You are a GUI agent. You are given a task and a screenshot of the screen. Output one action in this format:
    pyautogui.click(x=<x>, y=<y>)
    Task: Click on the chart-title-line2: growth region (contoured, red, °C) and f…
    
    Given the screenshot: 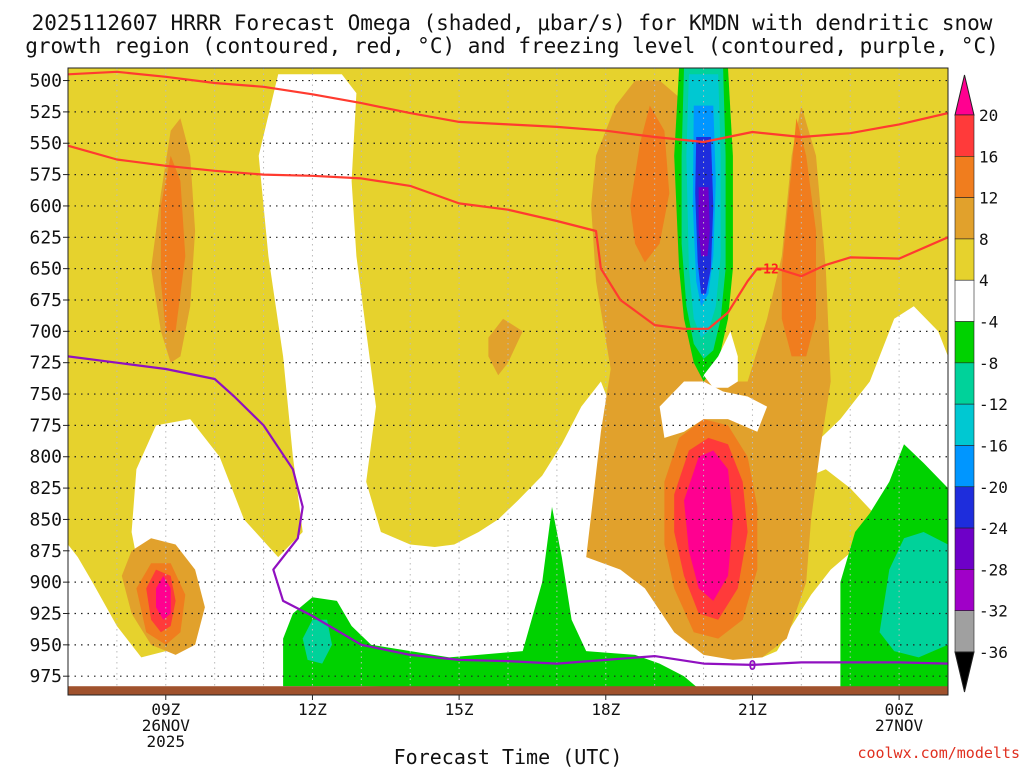 What is the action you would take?
    pyautogui.click(x=512, y=46)
    